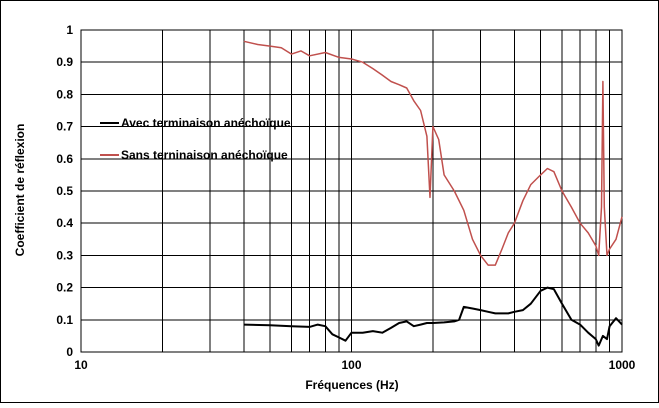 This screenshot has width=659, height=408. I want to click on y-tick-label: 0.5, so click(64, 191).